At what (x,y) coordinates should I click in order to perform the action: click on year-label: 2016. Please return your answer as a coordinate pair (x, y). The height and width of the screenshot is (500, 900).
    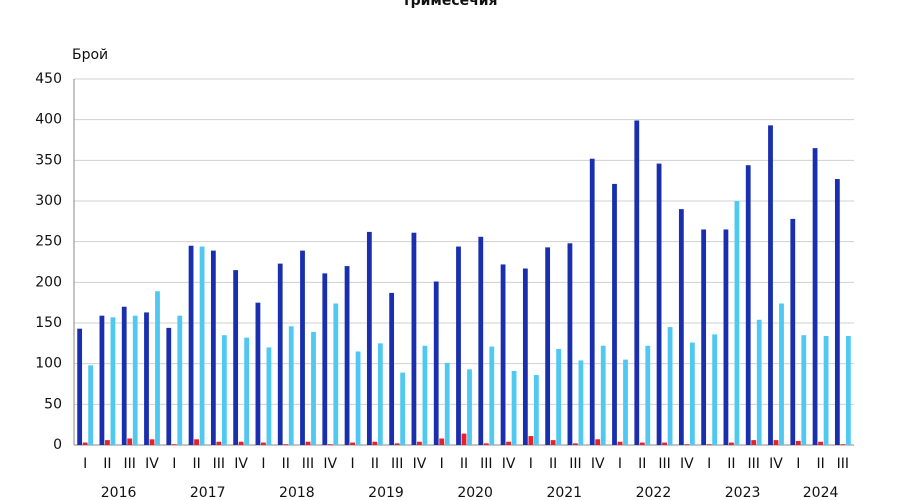
    Looking at the image, I should click on (119, 492).